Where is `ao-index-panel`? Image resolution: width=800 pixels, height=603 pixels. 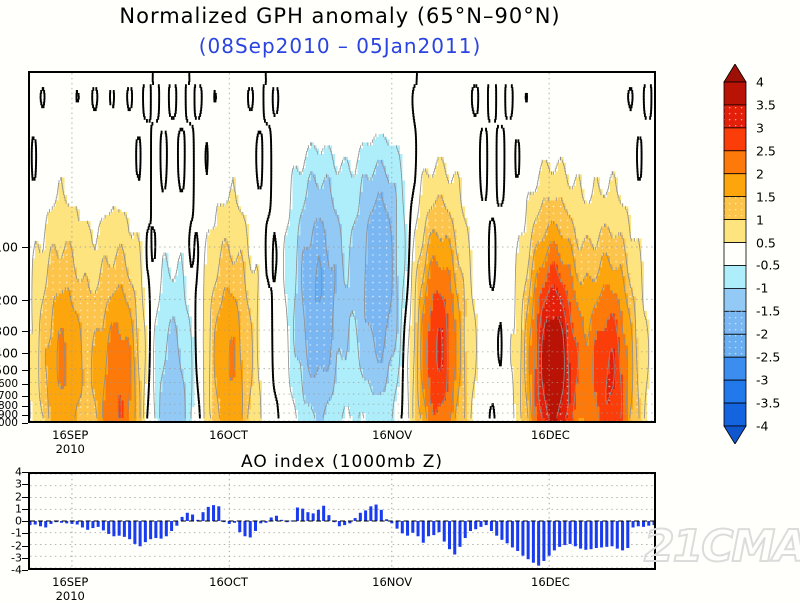
ao-index-panel is located at coordinates (342, 521).